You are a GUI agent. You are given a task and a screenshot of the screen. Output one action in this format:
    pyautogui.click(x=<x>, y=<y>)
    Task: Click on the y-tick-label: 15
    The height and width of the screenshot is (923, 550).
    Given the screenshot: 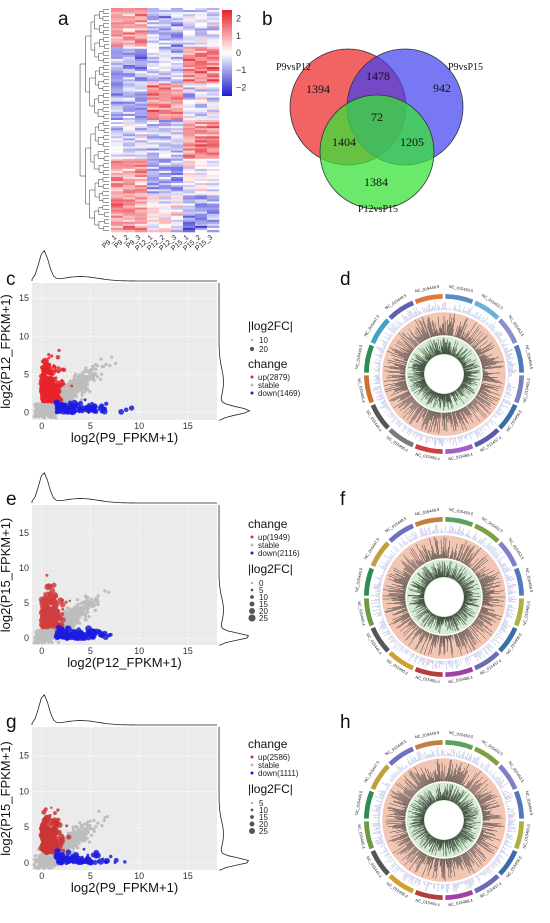 What is the action you would take?
    pyautogui.click(x=24, y=298)
    